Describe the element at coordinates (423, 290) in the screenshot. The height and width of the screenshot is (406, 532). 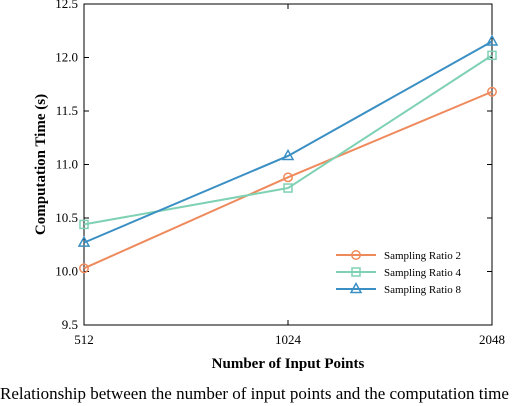
I see `legend-label: Sampling Ratio 8` at that location.